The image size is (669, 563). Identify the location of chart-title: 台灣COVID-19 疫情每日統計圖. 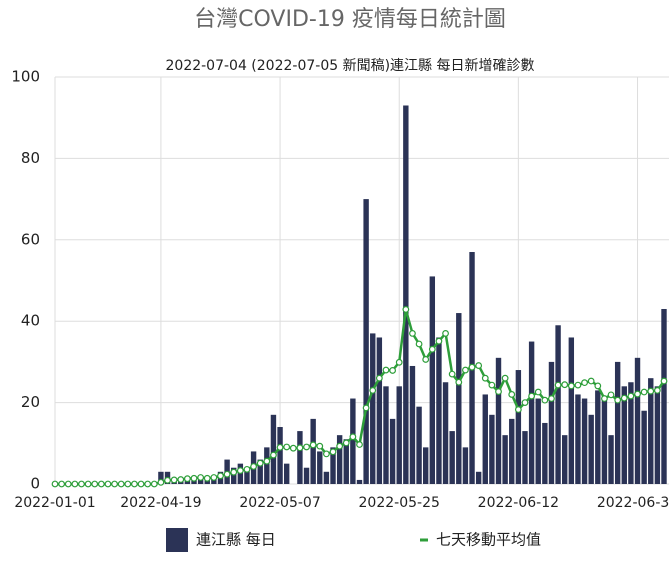
(350, 19).